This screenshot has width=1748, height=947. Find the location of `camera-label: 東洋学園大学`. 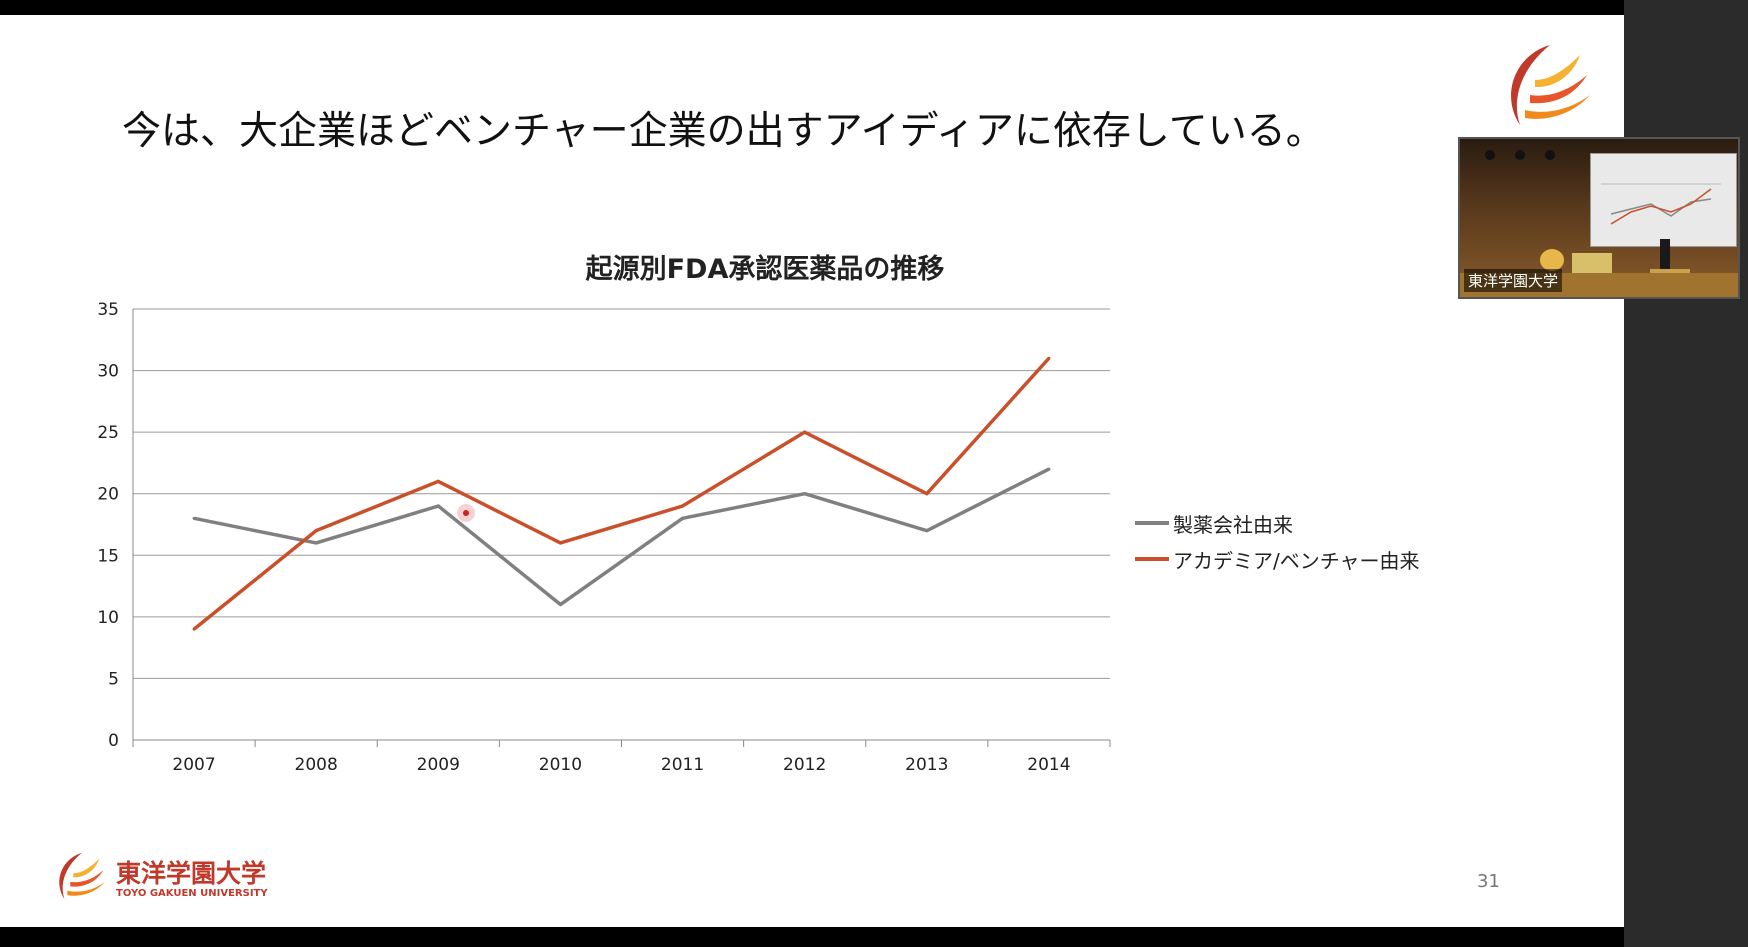

camera-label: 東洋学園大学 is located at coordinates (1513, 280).